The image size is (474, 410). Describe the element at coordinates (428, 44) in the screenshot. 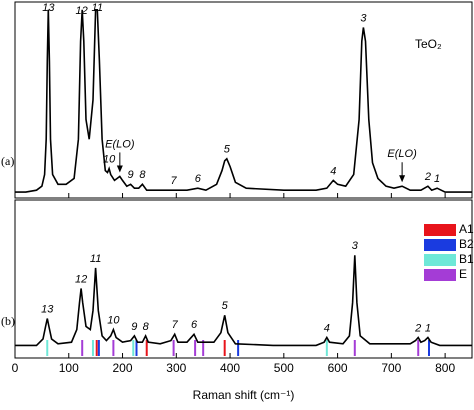

I see `compound-label: TeO₂` at that location.